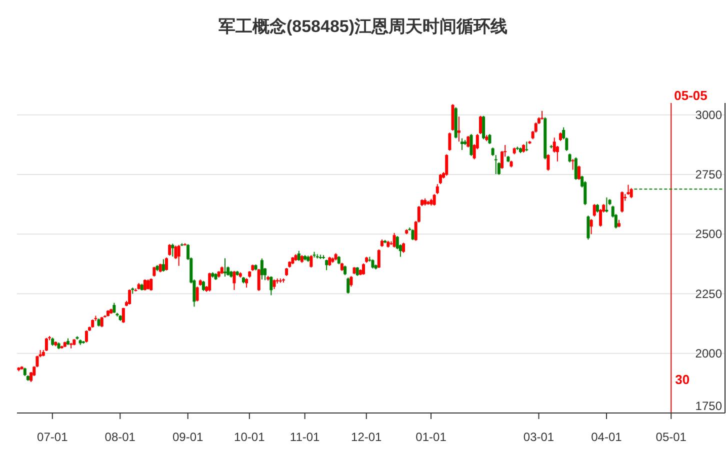 The image size is (726, 450). Describe the element at coordinates (671, 437) in the screenshot. I see `x-tick-label: 05-01` at that location.